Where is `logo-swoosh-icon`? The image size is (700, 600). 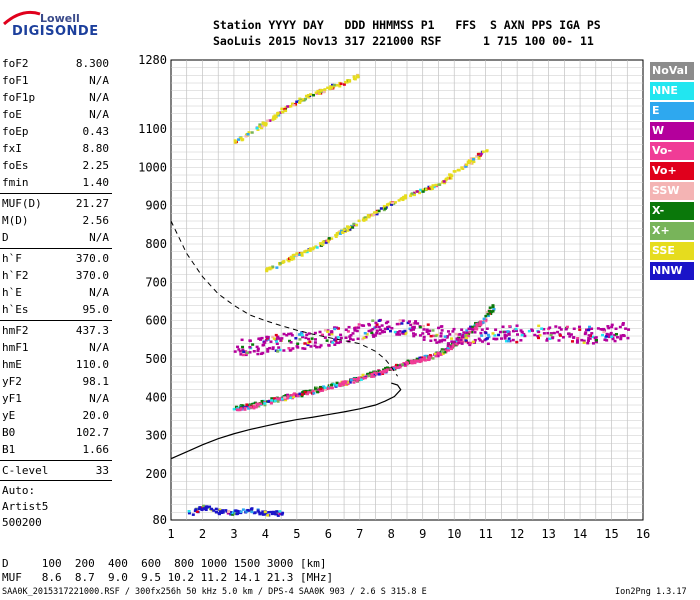
logo-swoosh-icon is located at coordinates (22, 18).